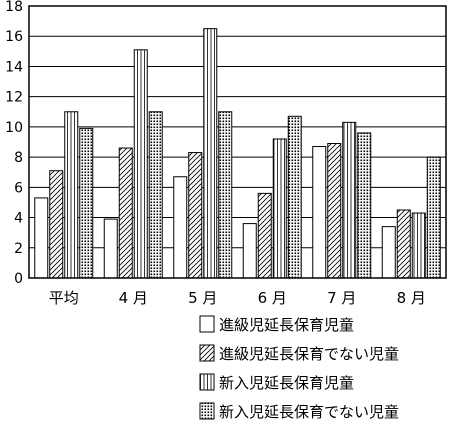 The height and width of the screenshot is (427, 450). Describe the element at coordinates (14, 67) in the screenshot. I see `y-tick-label: 14` at that location.